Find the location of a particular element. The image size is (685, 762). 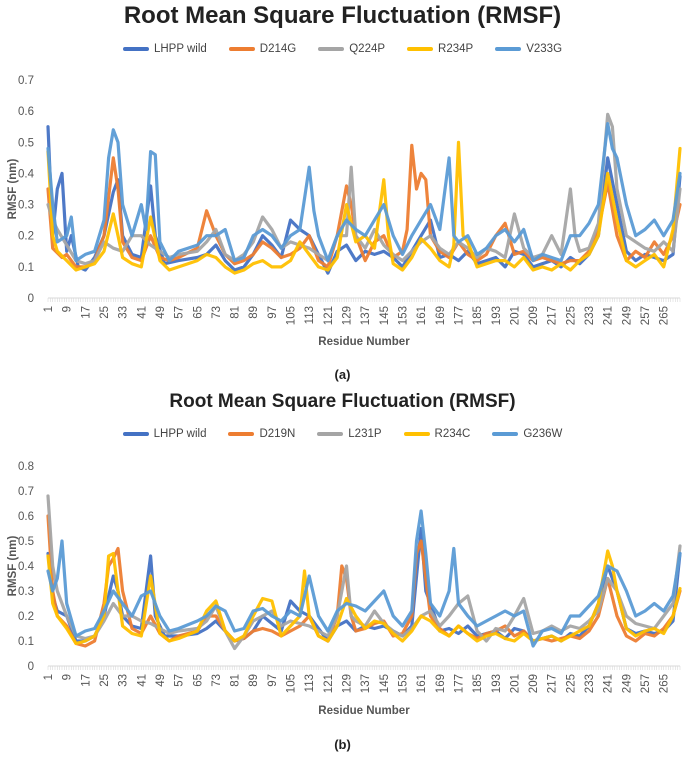

x-tick-label: 193 is located at coordinates (497, 683).